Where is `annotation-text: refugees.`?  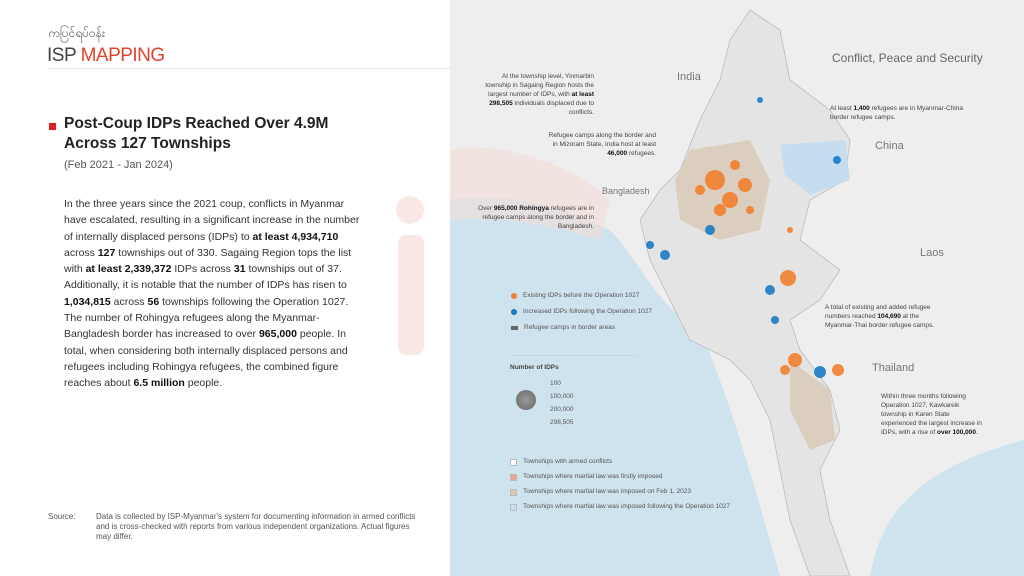 annotation-text: refugees. is located at coordinates (641, 153).